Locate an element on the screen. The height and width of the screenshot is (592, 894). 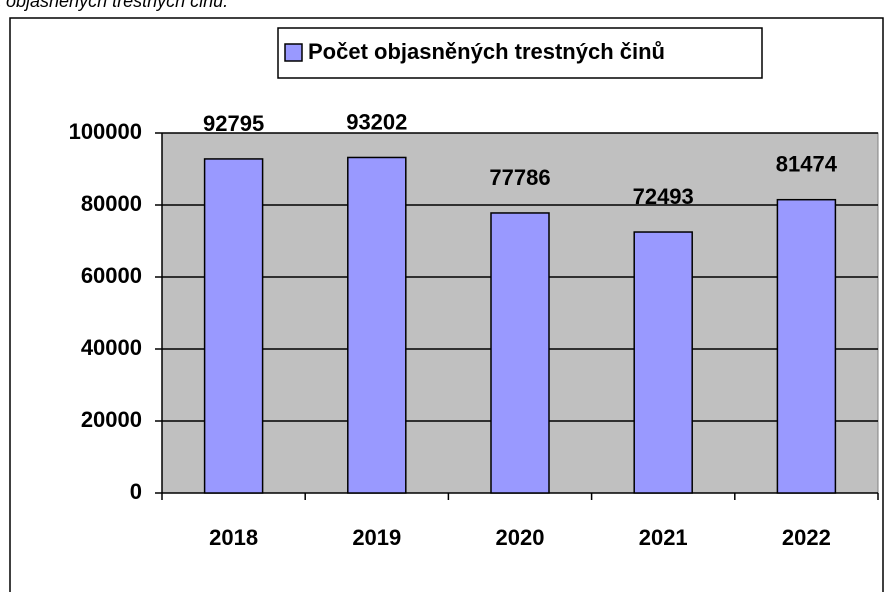
value-label: 72493 is located at coordinates (663, 196).